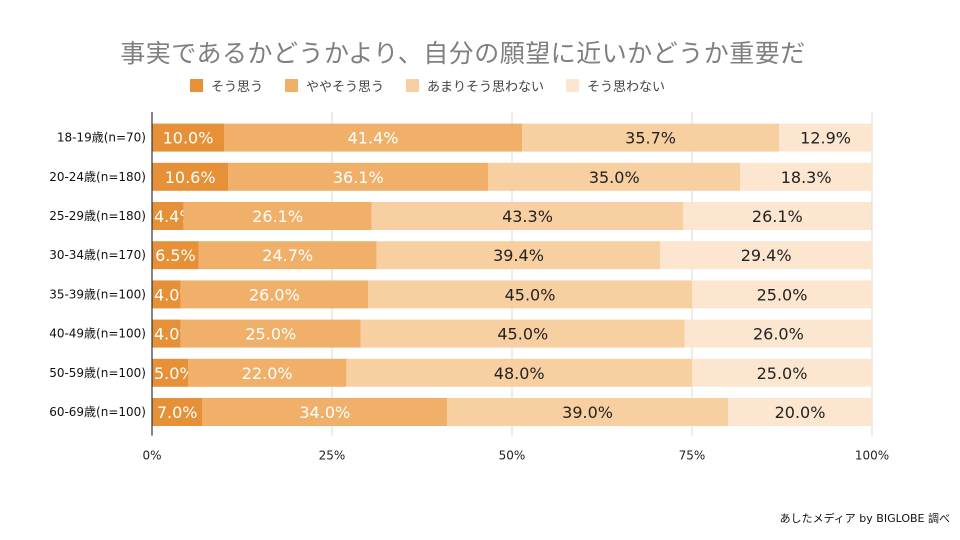  Describe the element at coordinates (97, 294) in the screenshot. I see `category-label: 35-39歳(n=100)` at that location.